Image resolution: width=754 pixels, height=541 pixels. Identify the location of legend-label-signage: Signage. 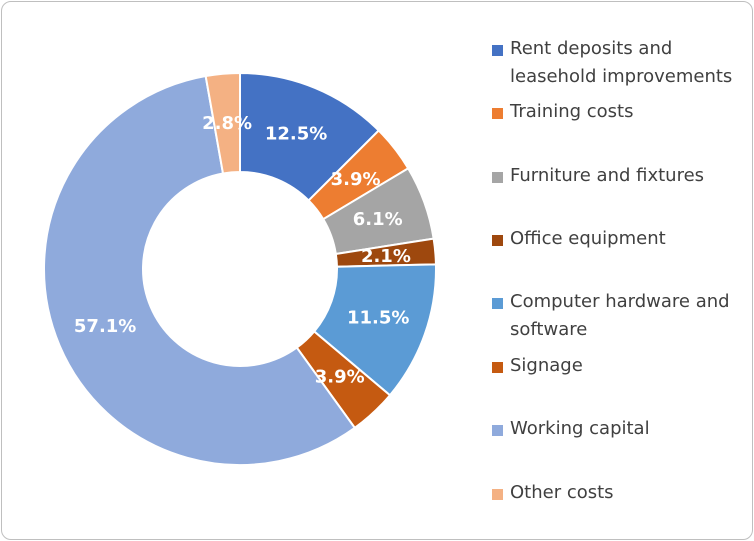
(546, 365).